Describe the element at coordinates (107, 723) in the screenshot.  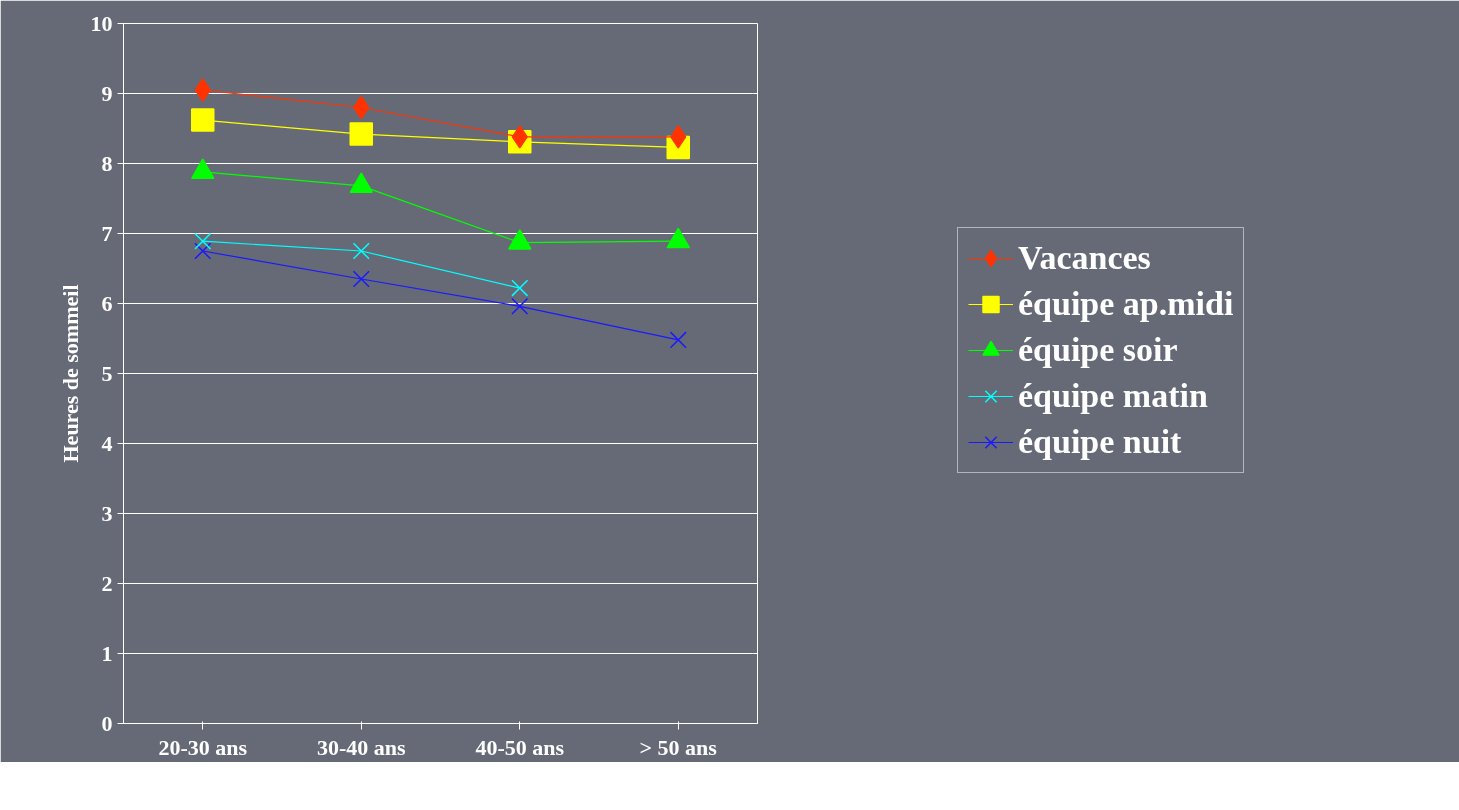
I see `y-tick-label: 0` at that location.